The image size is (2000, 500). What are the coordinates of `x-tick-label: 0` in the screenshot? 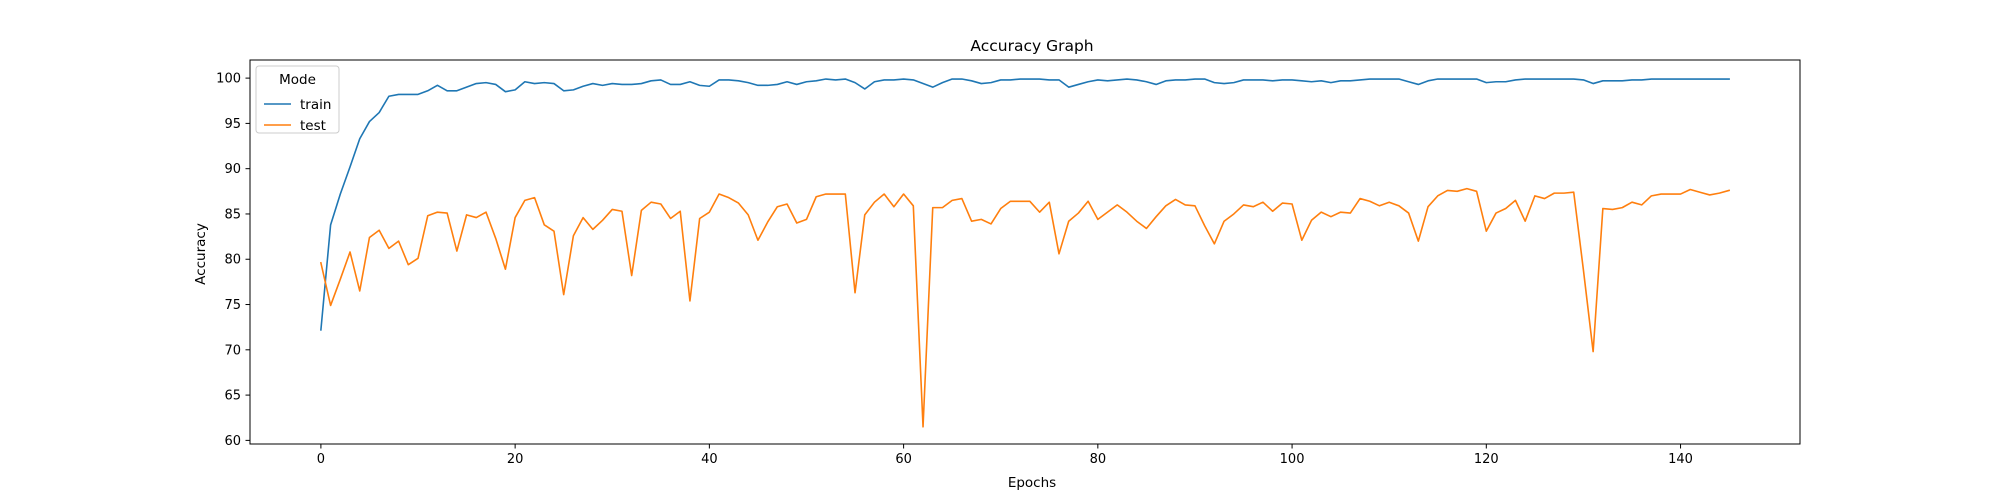 It's located at (321, 459).